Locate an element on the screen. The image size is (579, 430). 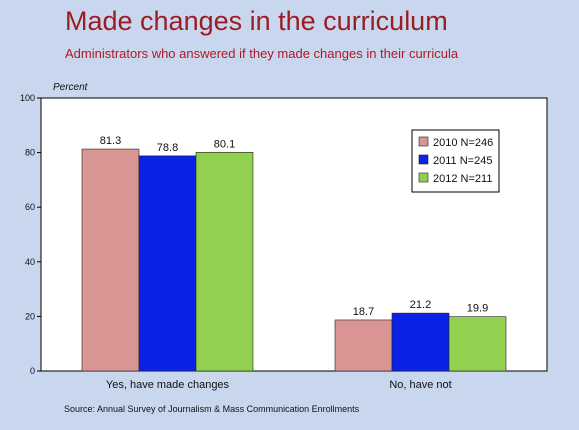
legend-label-1: 2011 N=245 is located at coordinates (462, 161).